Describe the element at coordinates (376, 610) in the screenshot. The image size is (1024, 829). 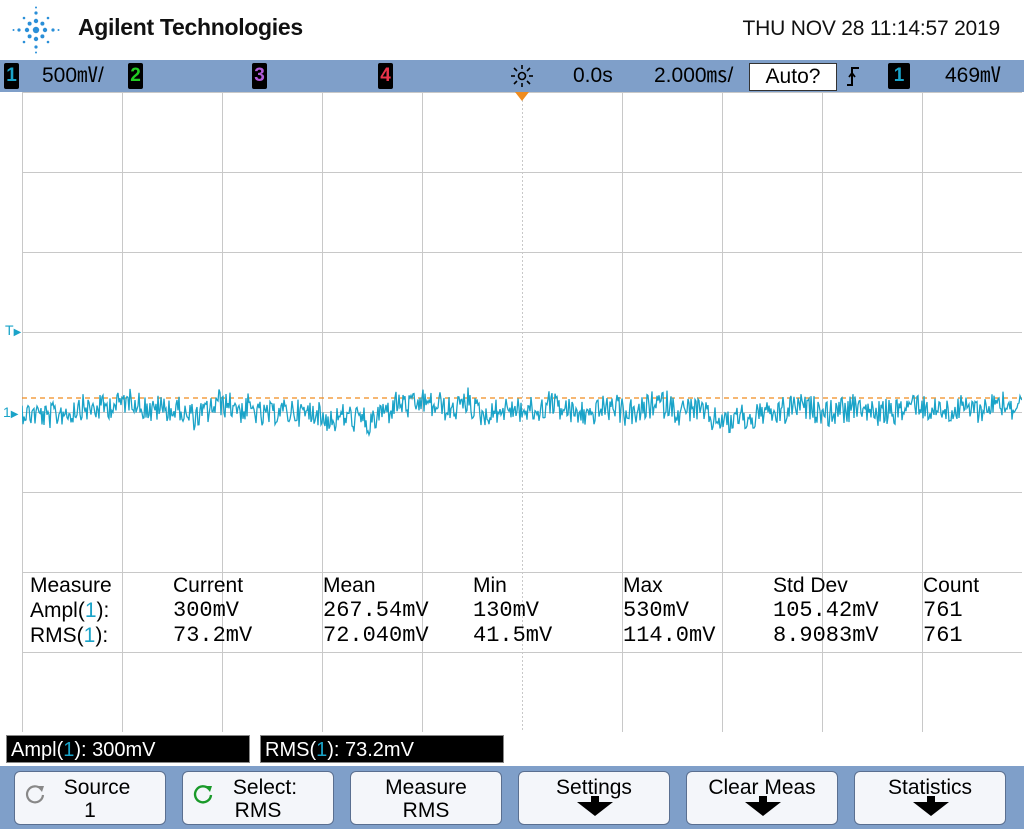
I see `ampl-mean: 267.54mV` at that location.